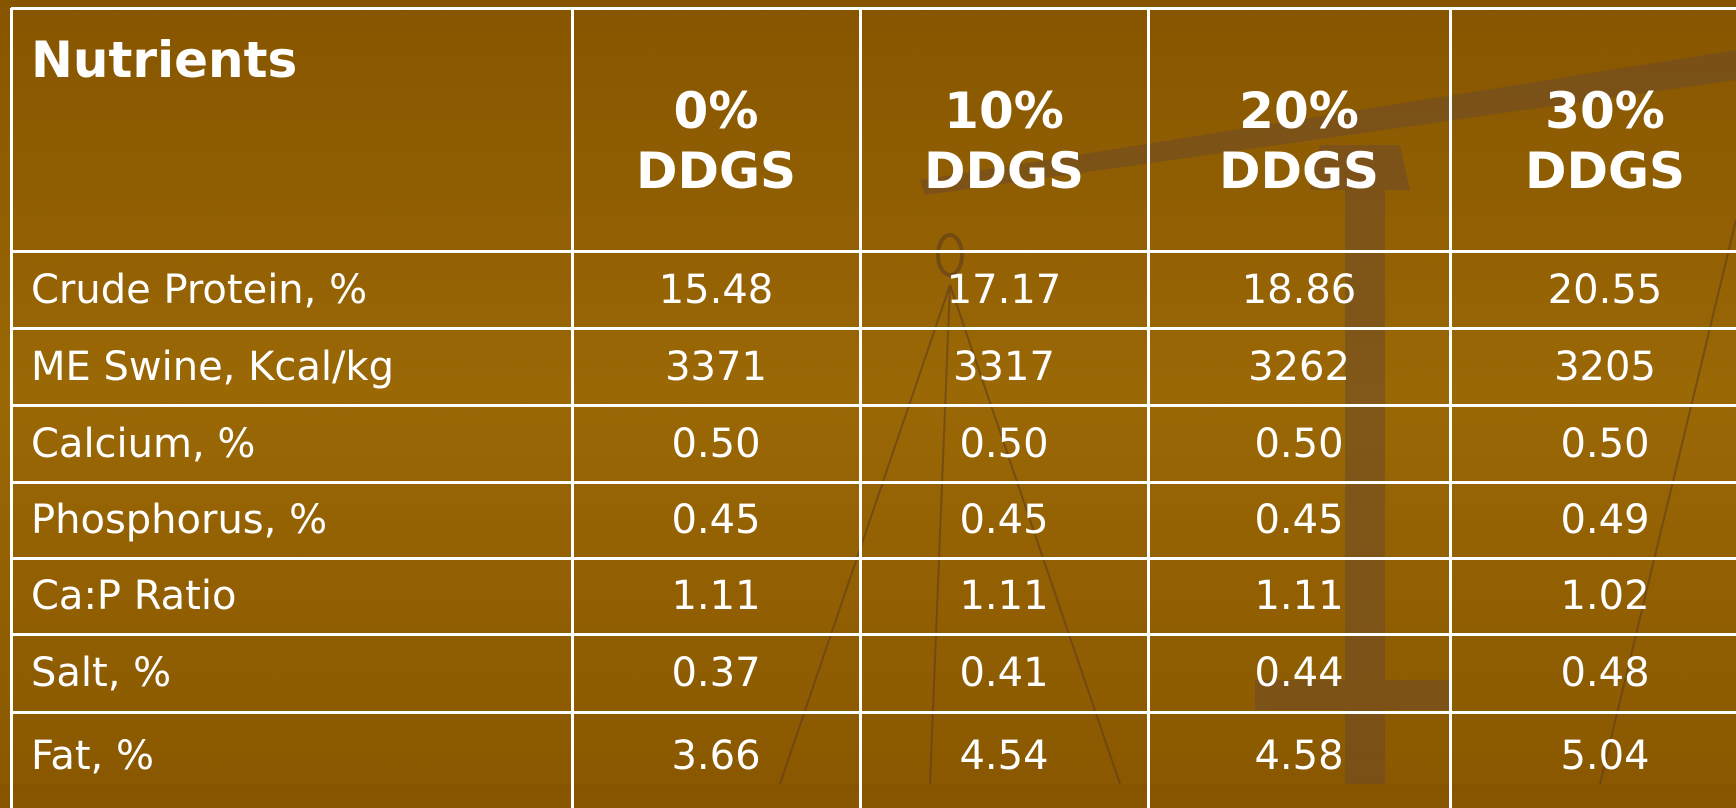 The height and width of the screenshot is (808, 1736). What do you see at coordinates (950, 255) in the screenshot?
I see `scale-hook` at bounding box center [950, 255].